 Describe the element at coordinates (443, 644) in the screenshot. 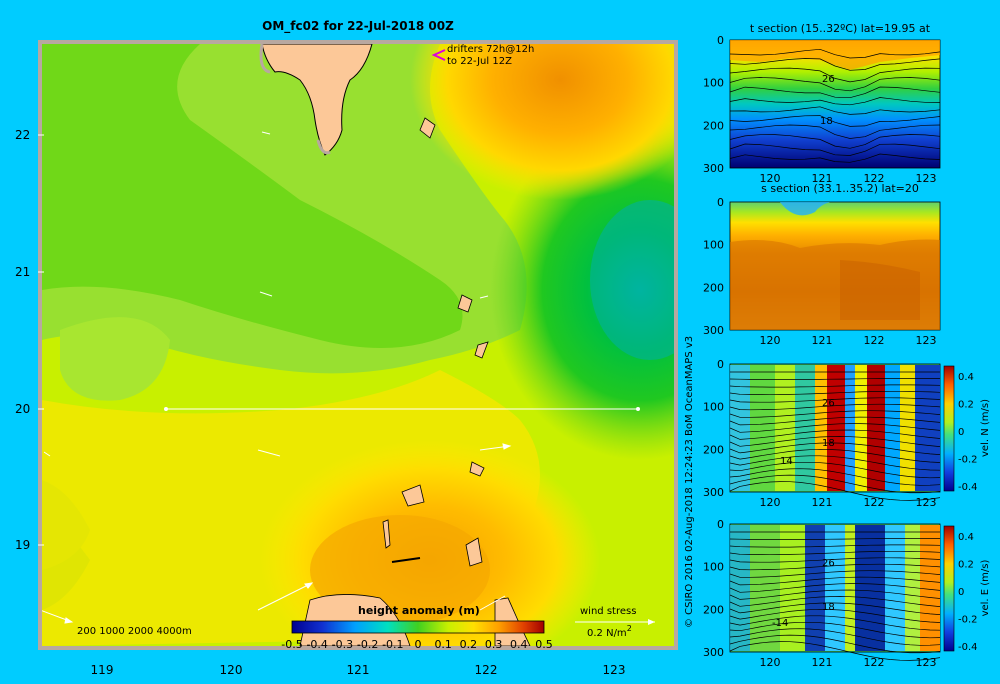

I see `colorbar-tick-label: 0.1` at that location.